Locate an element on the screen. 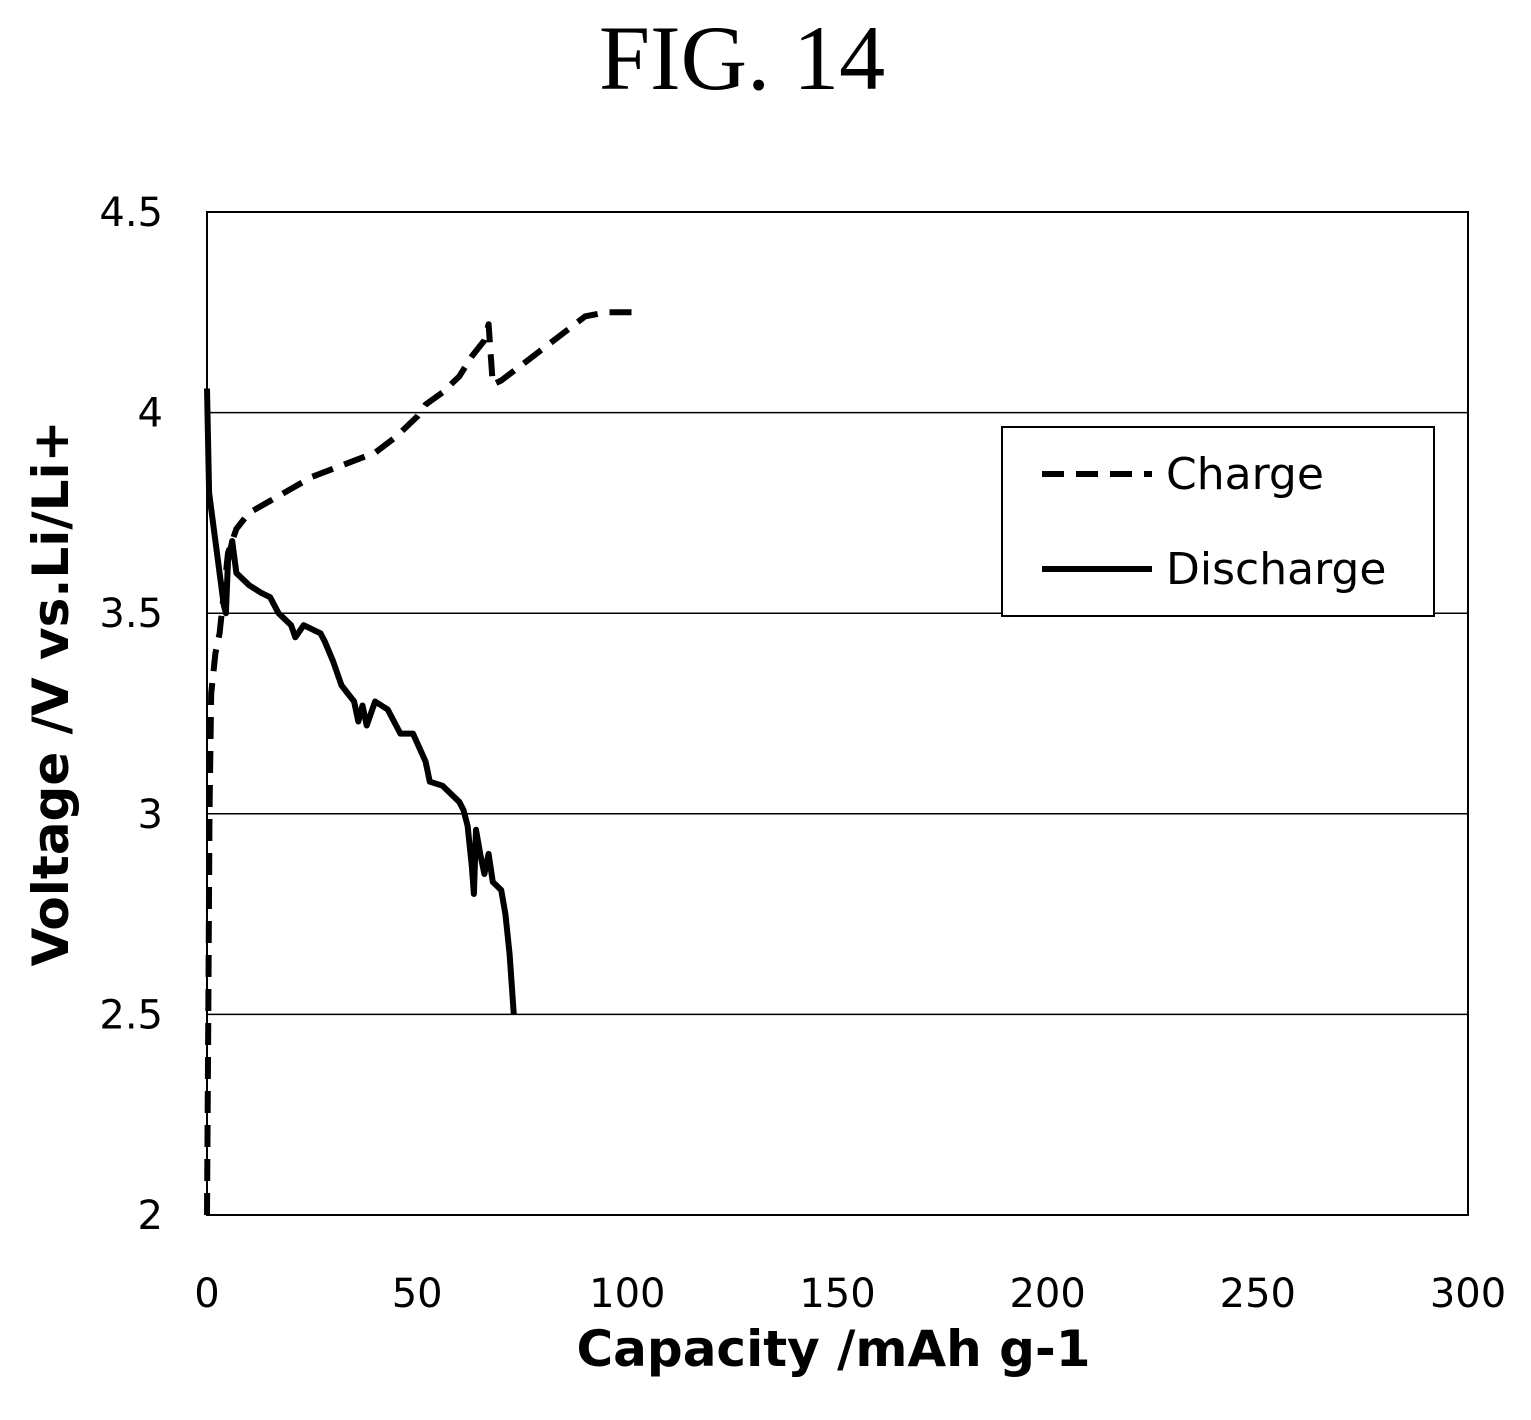 This screenshot has height=1420, width=1531. y-tick-label: 2 is located at coordinates (150, 1216).